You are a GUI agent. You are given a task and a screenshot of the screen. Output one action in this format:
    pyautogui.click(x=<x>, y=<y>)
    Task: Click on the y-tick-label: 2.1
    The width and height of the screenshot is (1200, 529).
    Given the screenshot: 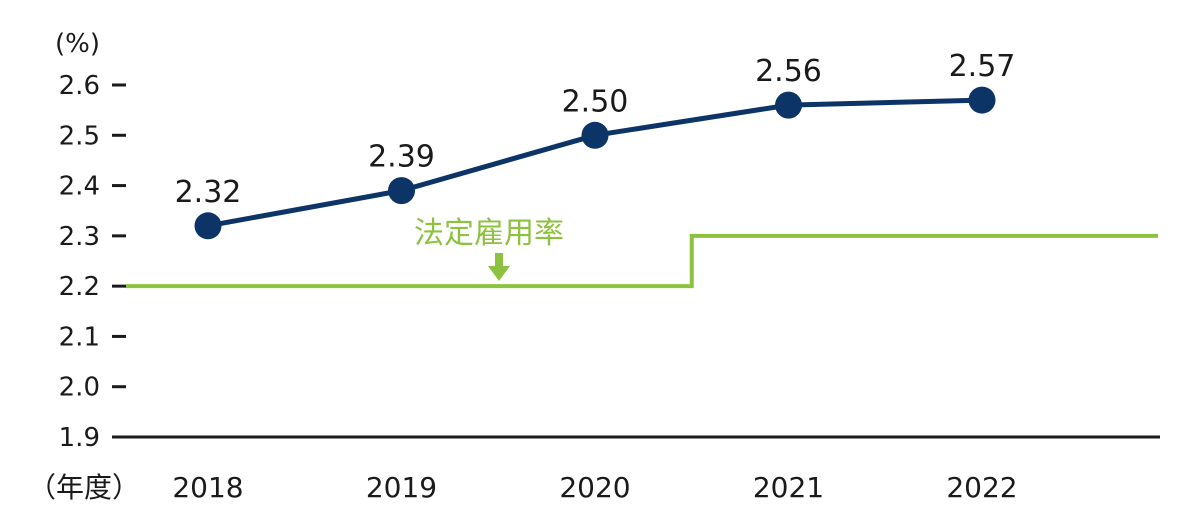 What is the action you would take?
    pyautogui.click(x=79, y=337)
    